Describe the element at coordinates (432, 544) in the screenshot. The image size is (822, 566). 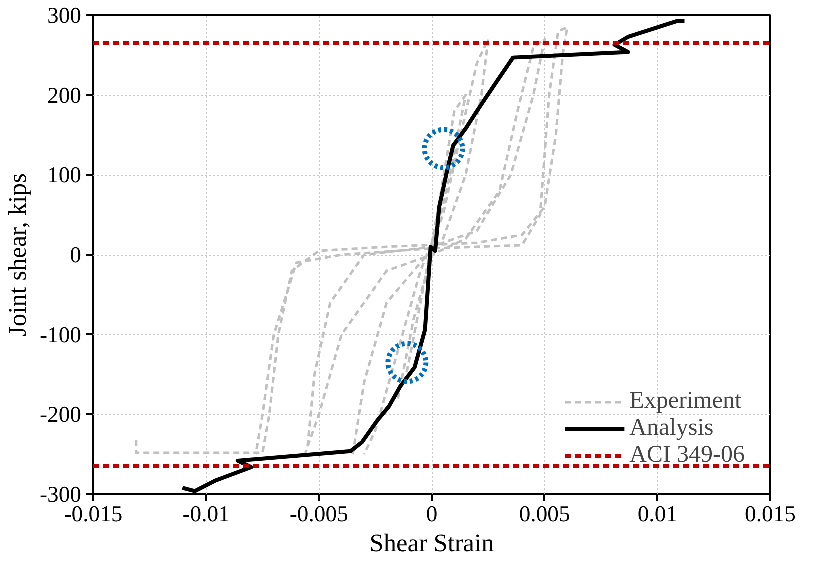
I see `x-axis-title: Shear Strain` at that location.